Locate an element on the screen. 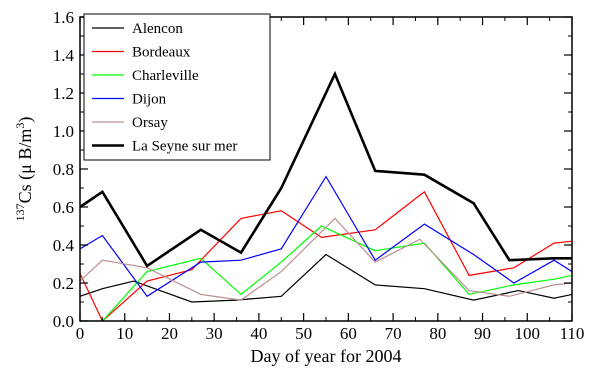 The image size is (591, 368). x-tick-label: 70 is located at coordinates (393, 333).